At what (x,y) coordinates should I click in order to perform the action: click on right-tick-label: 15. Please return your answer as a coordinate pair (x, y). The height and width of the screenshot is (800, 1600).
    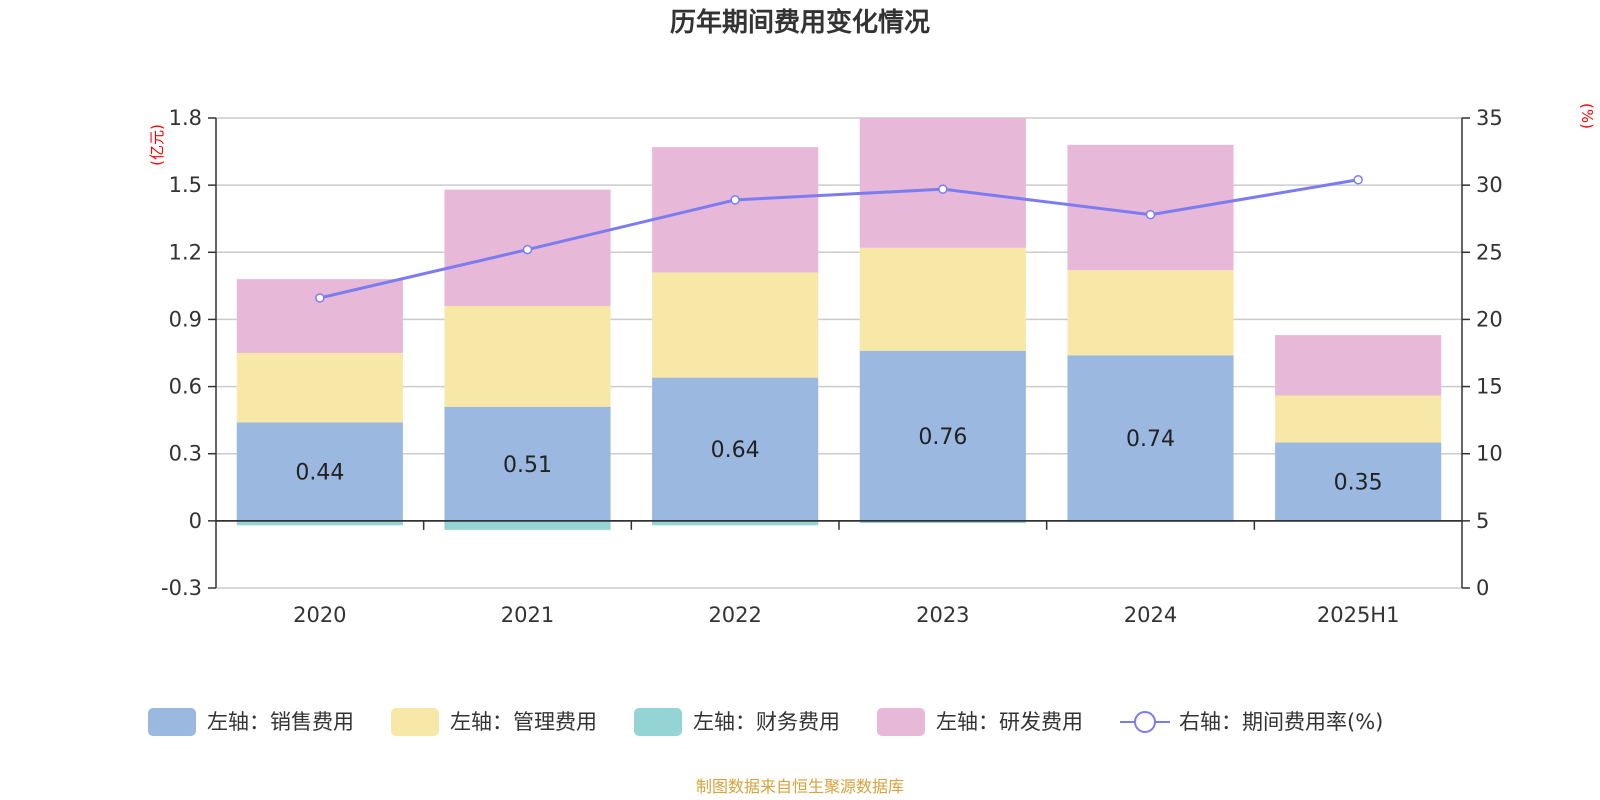
    Looking at the image, I should click on (1489, 387).